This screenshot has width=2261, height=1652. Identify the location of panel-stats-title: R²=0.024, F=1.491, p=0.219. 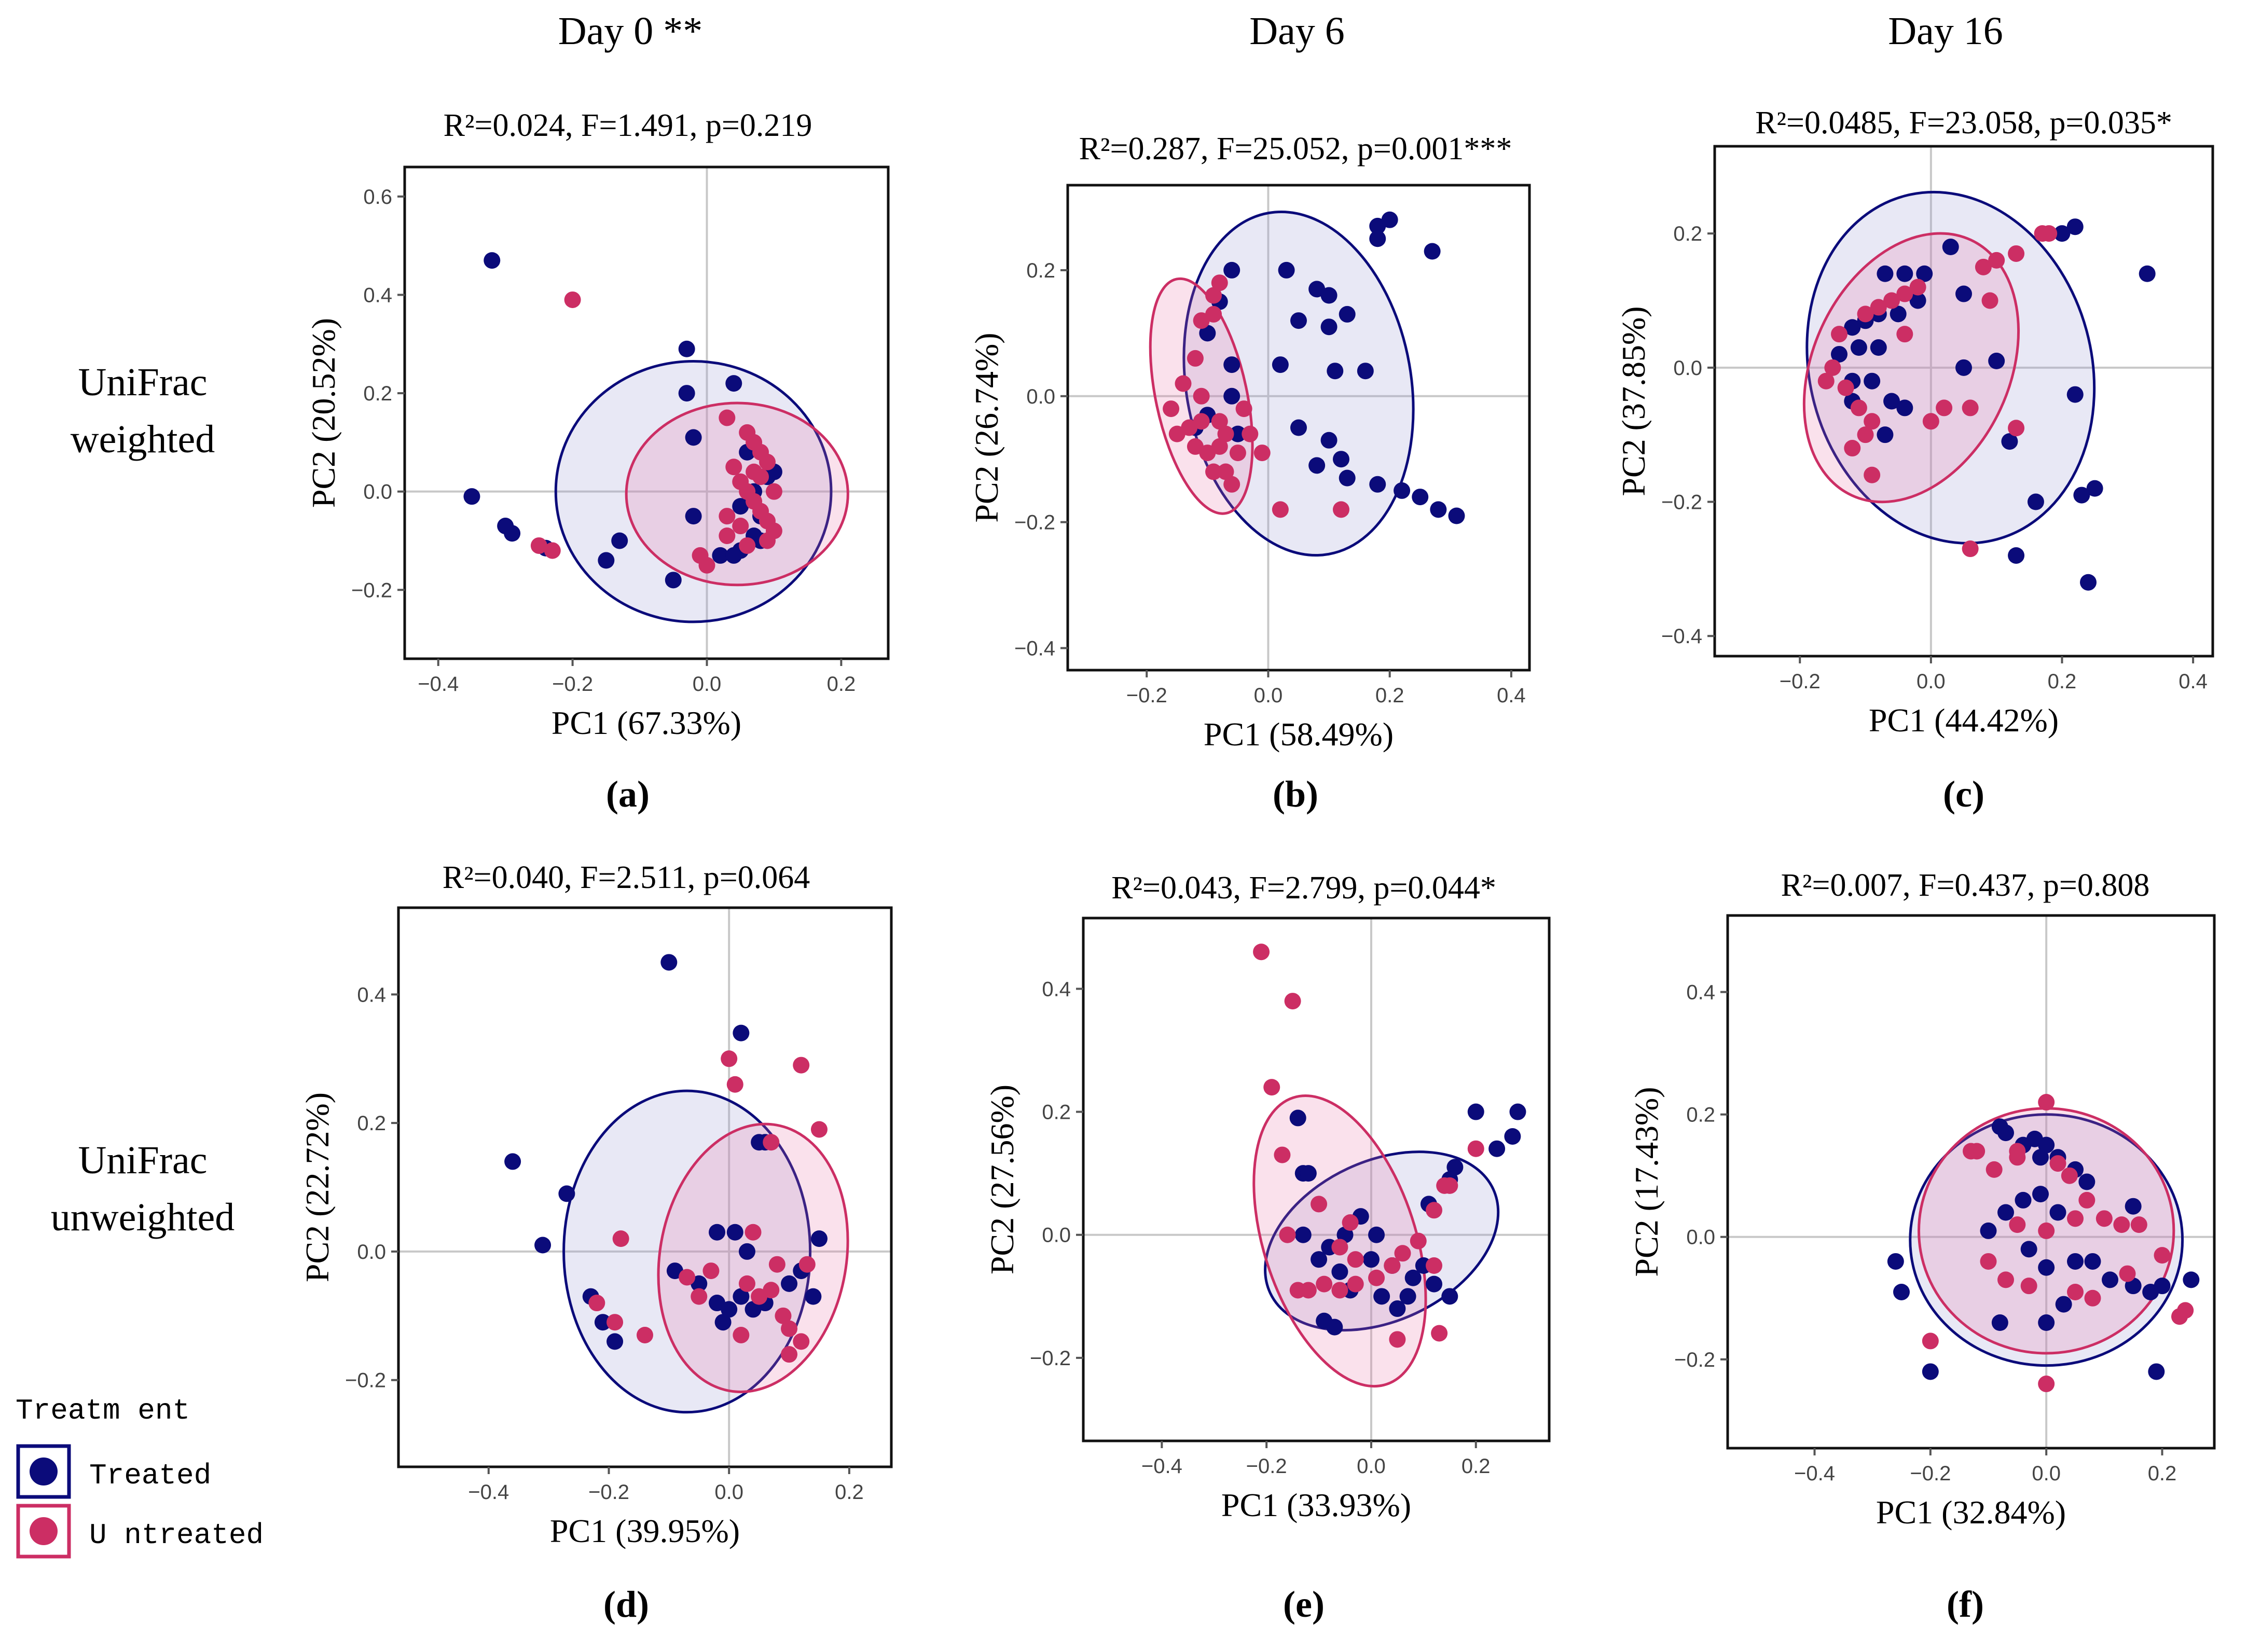
(628, 126).